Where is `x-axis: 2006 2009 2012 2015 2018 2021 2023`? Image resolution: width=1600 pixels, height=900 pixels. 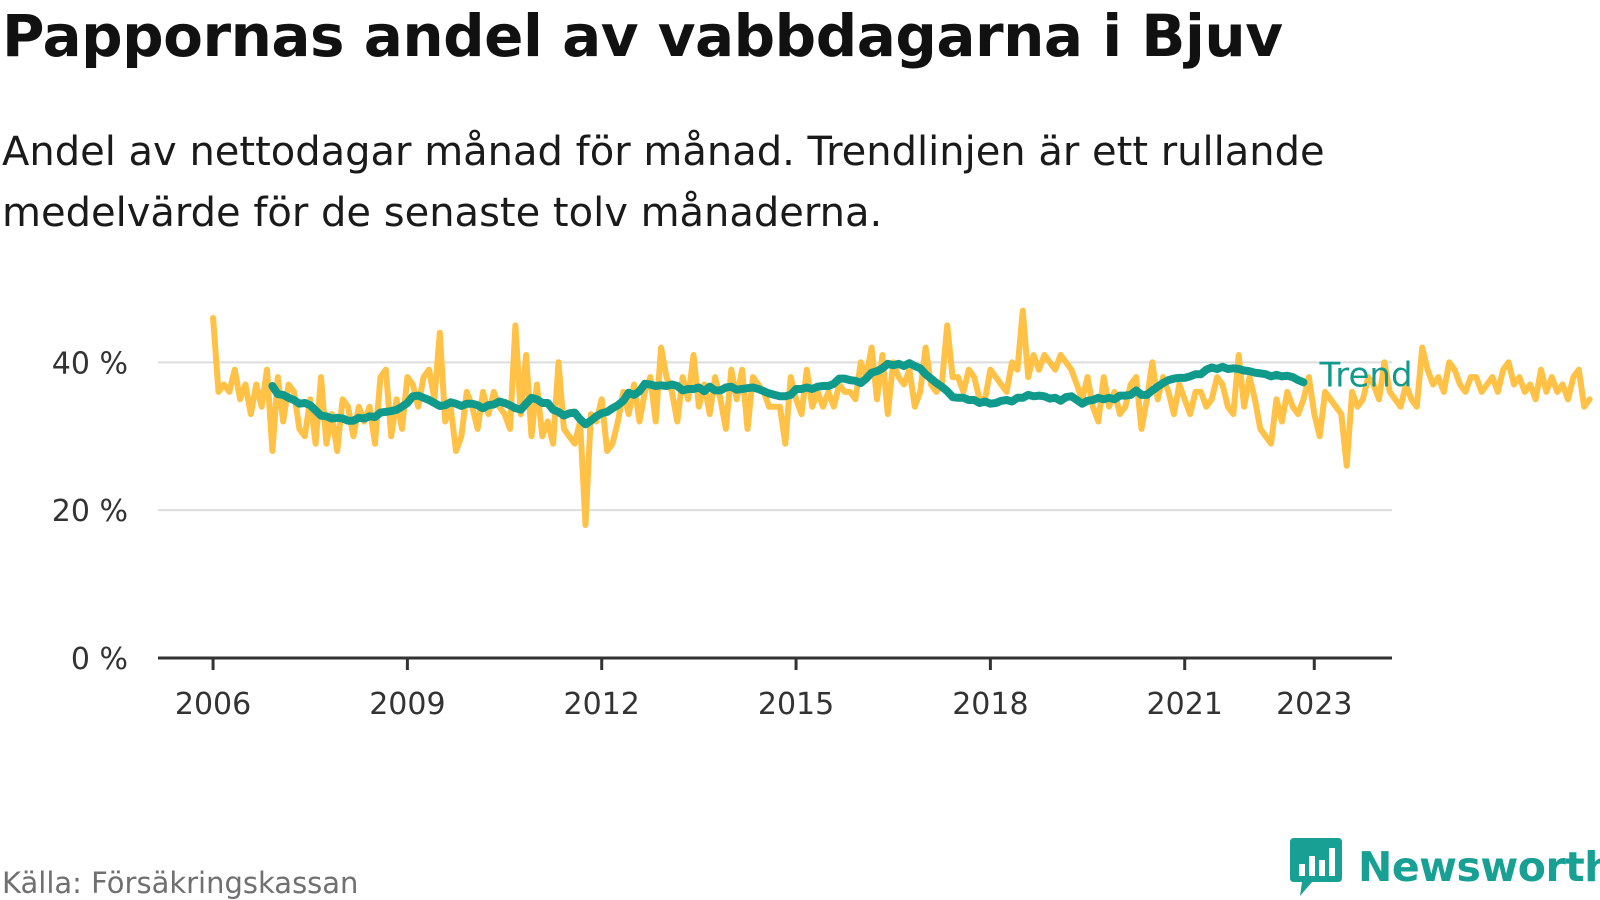
x-axis: 2006 2009 2012 2015 2018 2021 2023 is located at coordinates (775, 689).